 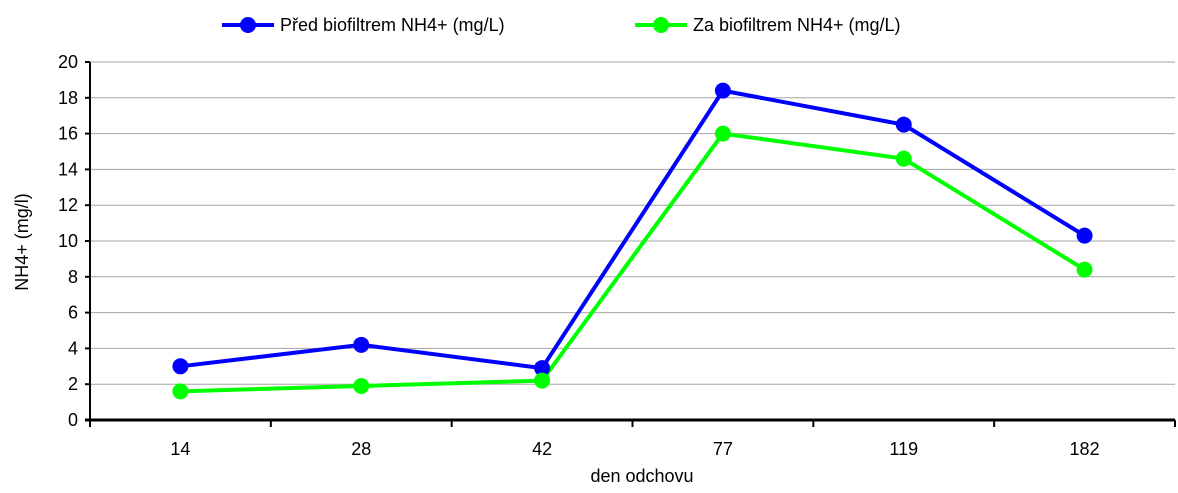 What do you see at coordinates (903, 449) in the screenshot?
I see `x-tick-label: 119` at bounding box center [903, 449].